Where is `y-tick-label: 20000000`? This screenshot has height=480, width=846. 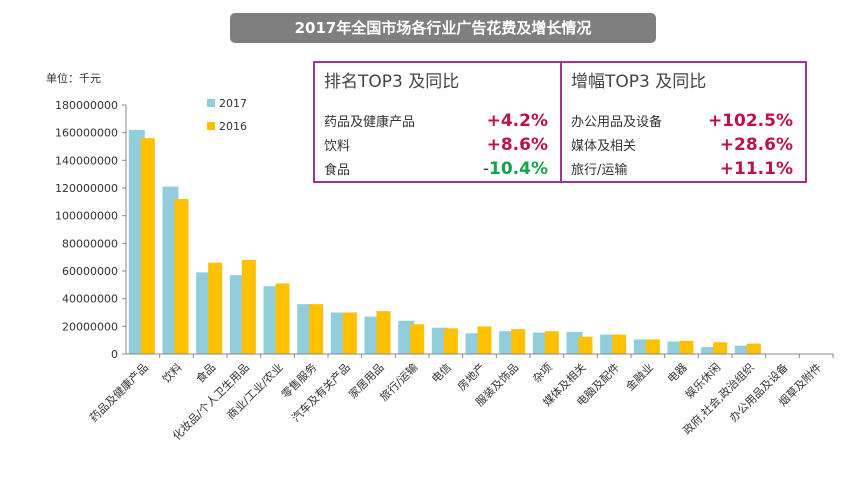
y-tick-label: 20000000 is located at coordinates (90, 326).